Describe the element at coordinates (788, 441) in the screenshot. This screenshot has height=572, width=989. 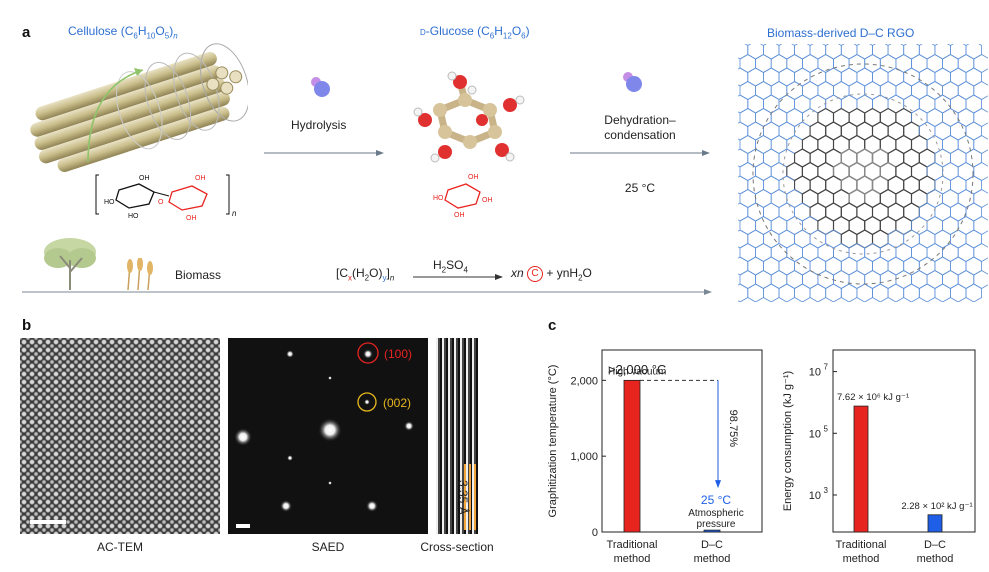
I see `y-axis-label: Energy consumption (kJ g⁻¹)` at that location.